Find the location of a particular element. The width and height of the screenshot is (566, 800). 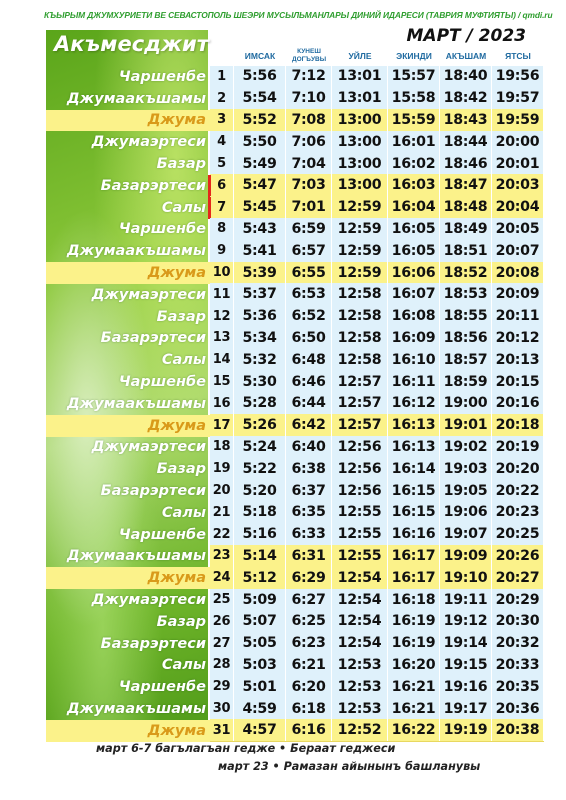

prayer-time-cell: 7:03 is located at coordinates (309, 185).